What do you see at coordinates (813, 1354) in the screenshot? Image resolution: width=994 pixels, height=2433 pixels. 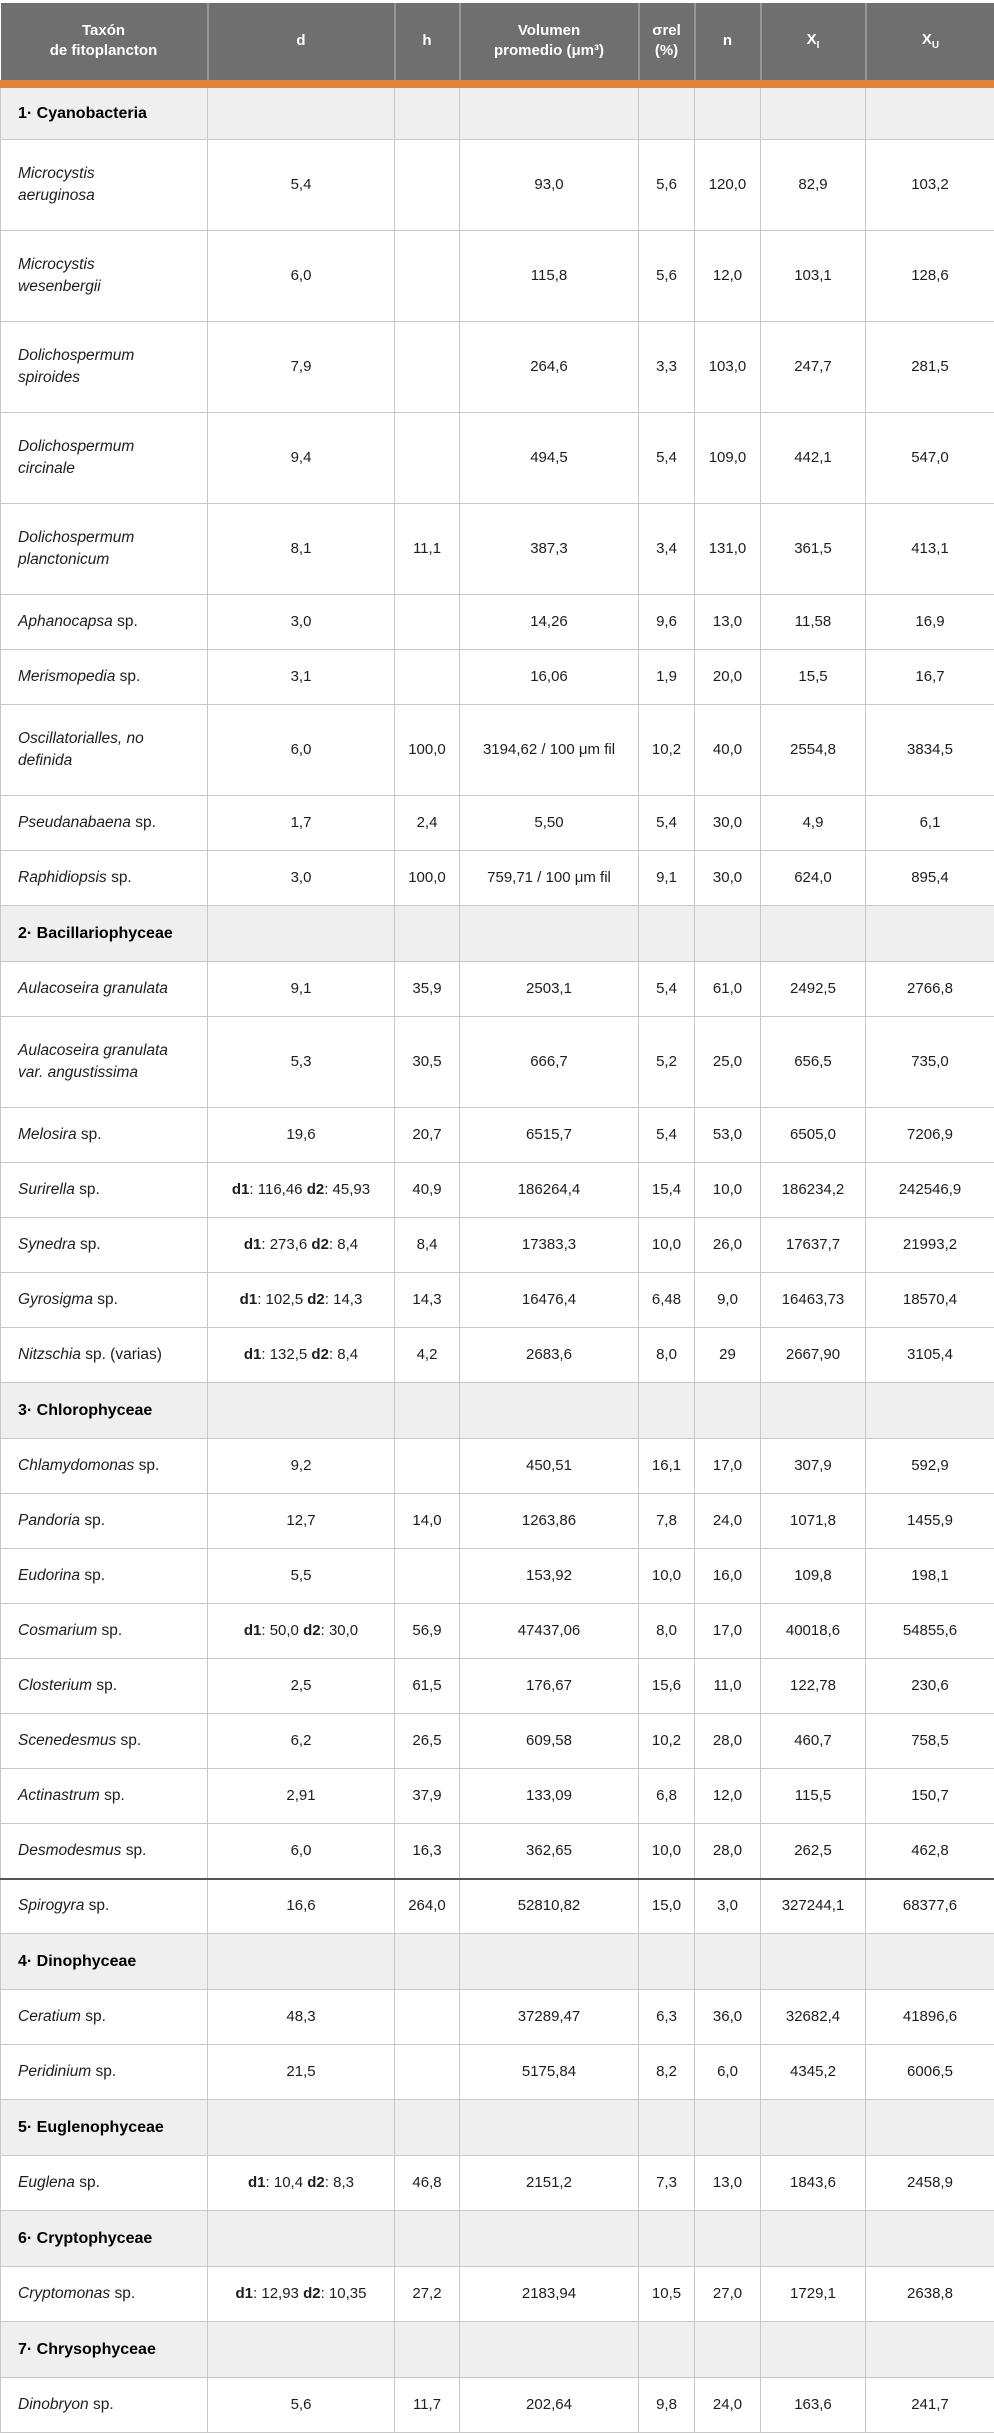 I see `xi-value: 2667,90` at bounding box center [813, 1354].